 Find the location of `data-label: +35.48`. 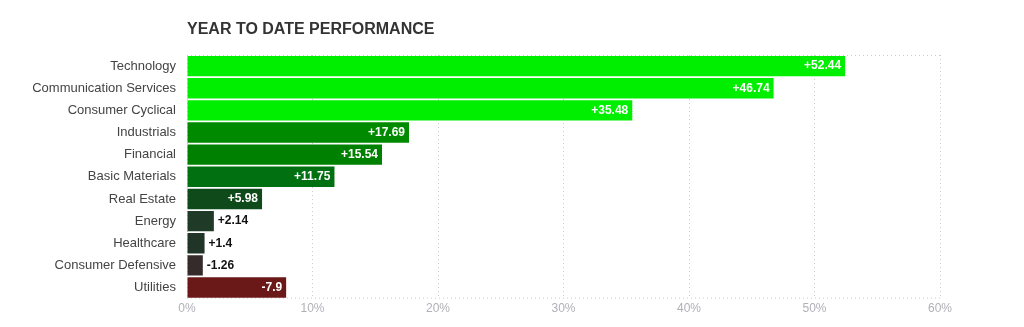

data-label: +35.48 is located at coordinates (610, 109).